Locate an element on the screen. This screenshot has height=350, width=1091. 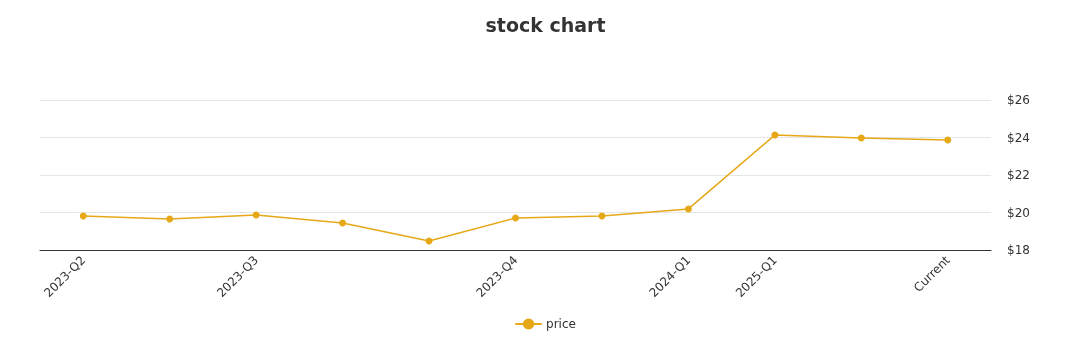
y-tick-label: $22 is located at coordinates (1018, 175).